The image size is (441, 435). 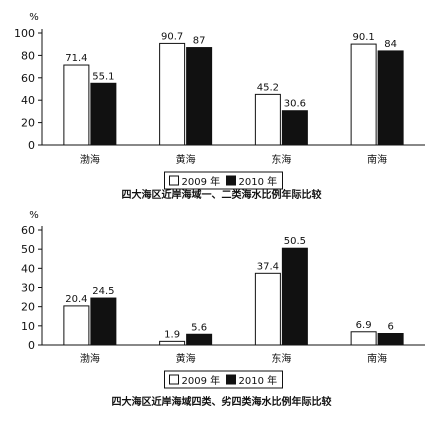 What do you see at coordinates (28, 249) in the screenshot?
I see `y-tick-label: 50` at bounding box center [28, 249].